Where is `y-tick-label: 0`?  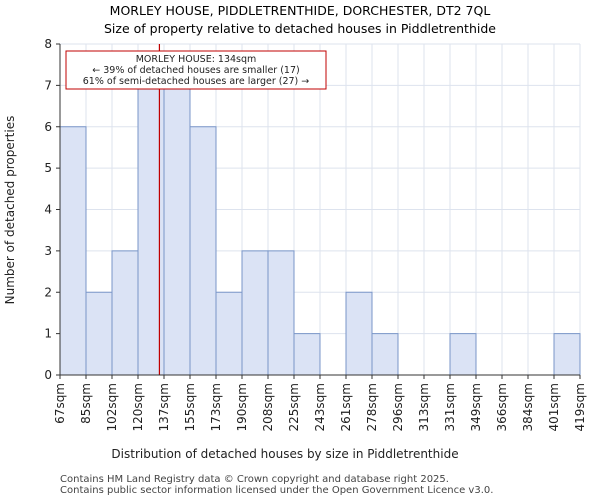 y-tick-label: 0 is located at coordinates (48, 375).